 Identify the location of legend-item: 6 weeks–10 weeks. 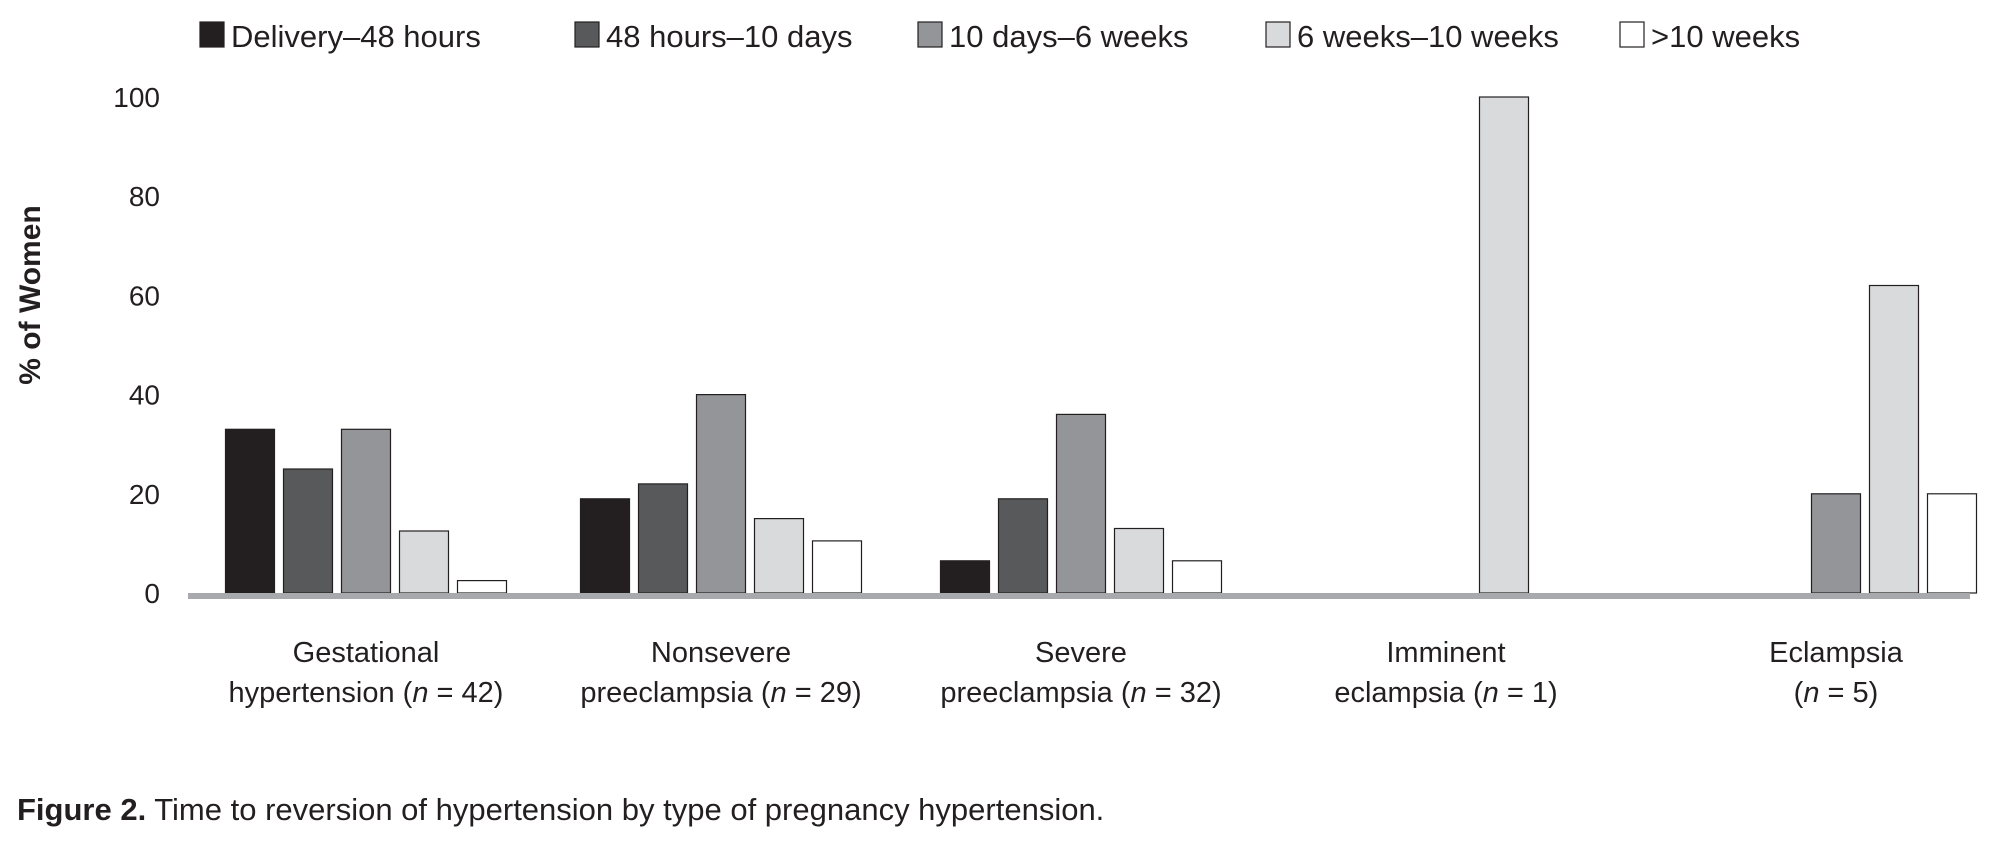
(1412, 36).